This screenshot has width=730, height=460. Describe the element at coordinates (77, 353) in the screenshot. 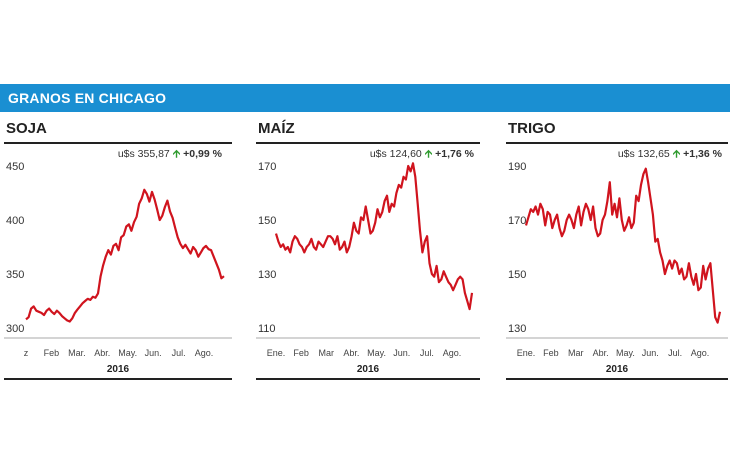

I see `x-tick-label: Mar.` at that location.